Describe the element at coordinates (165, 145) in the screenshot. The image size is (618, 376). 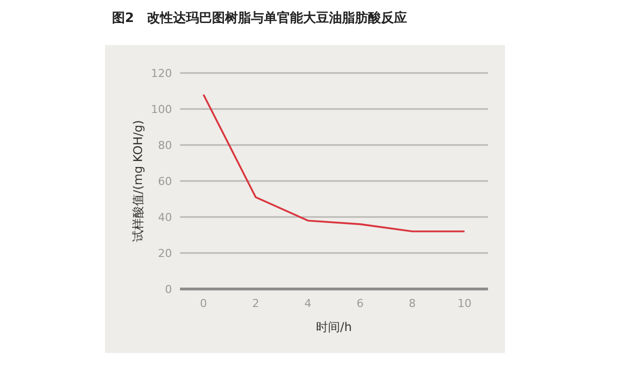
I see `y-tick-label: 80` at that location.